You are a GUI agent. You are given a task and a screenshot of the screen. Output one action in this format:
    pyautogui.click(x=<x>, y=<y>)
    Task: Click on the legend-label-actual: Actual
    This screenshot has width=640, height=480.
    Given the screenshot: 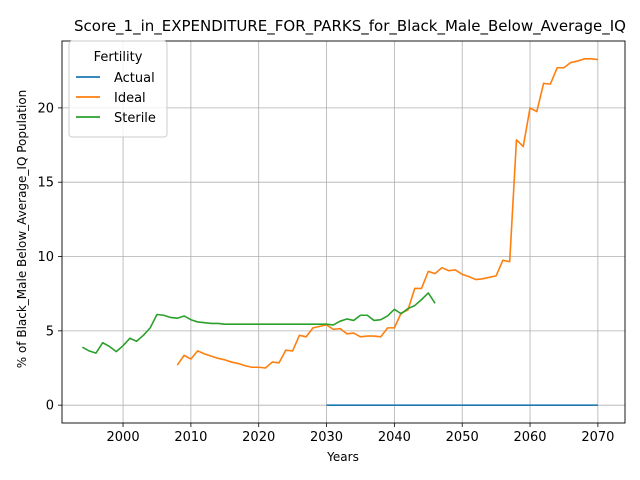 What is the action you would take?
    pyautogui.click(x=134, y=78)
    